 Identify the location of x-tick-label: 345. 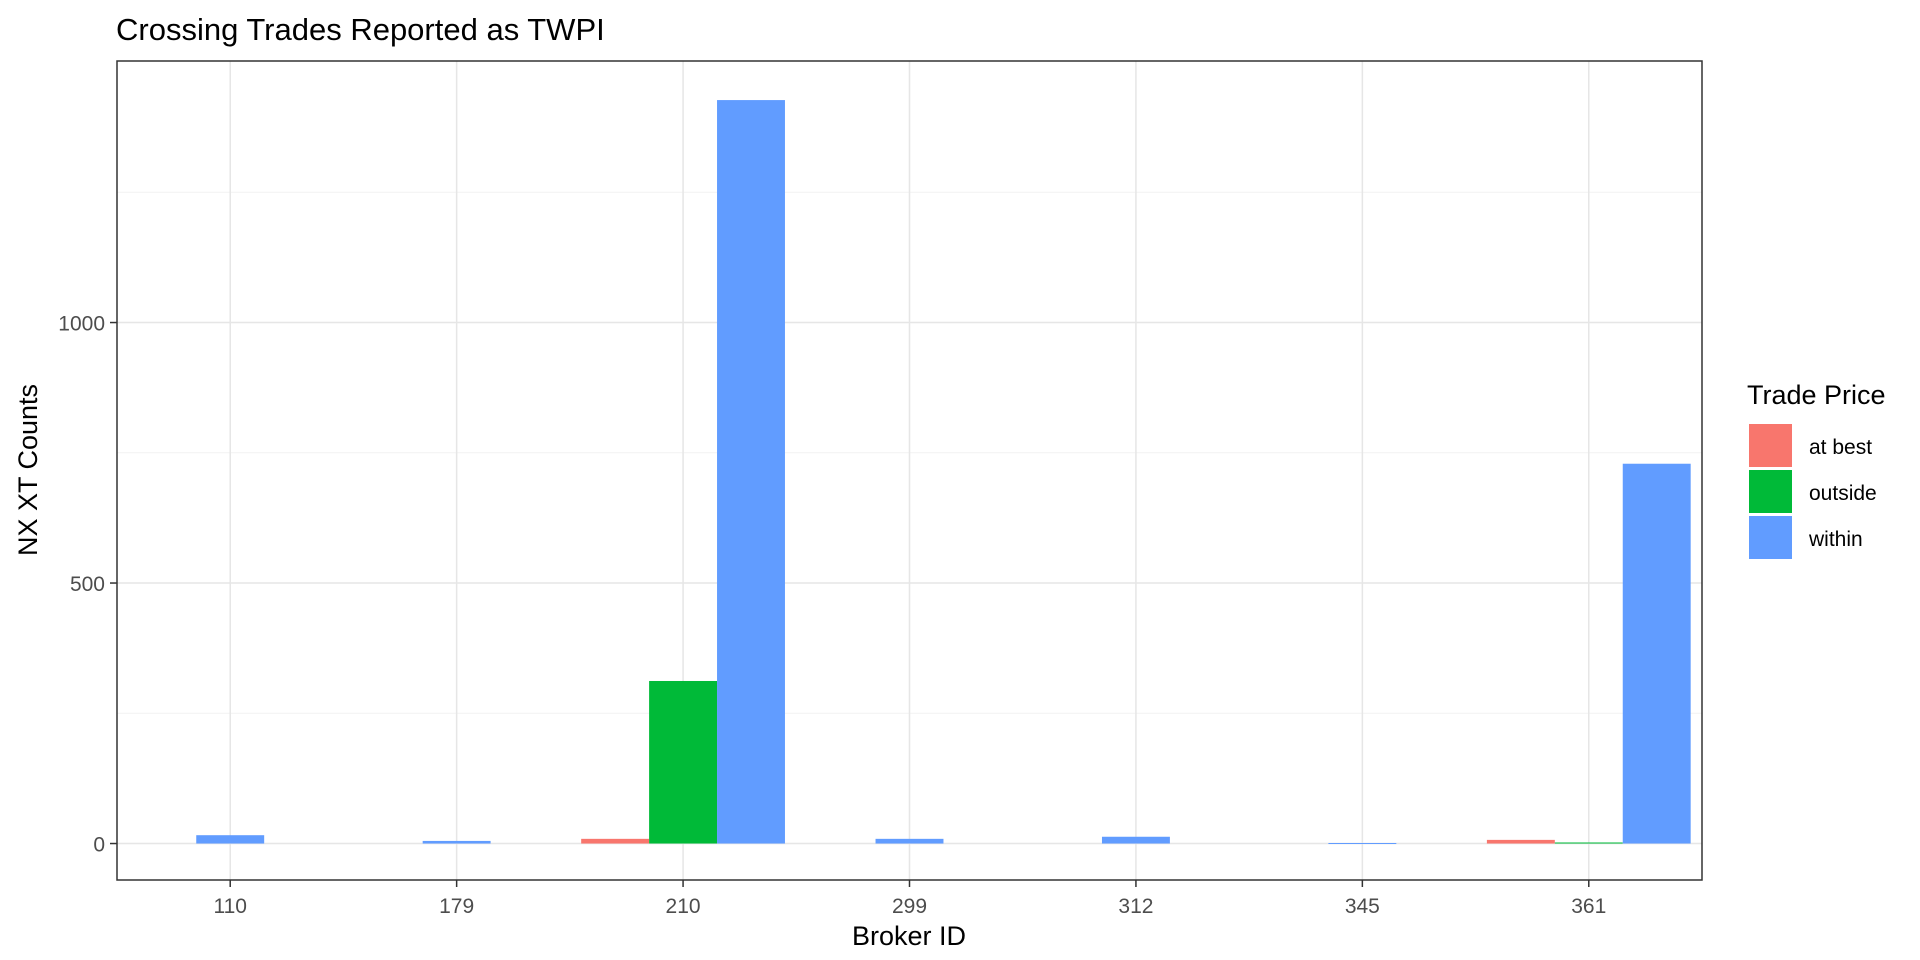
(1362, 906).